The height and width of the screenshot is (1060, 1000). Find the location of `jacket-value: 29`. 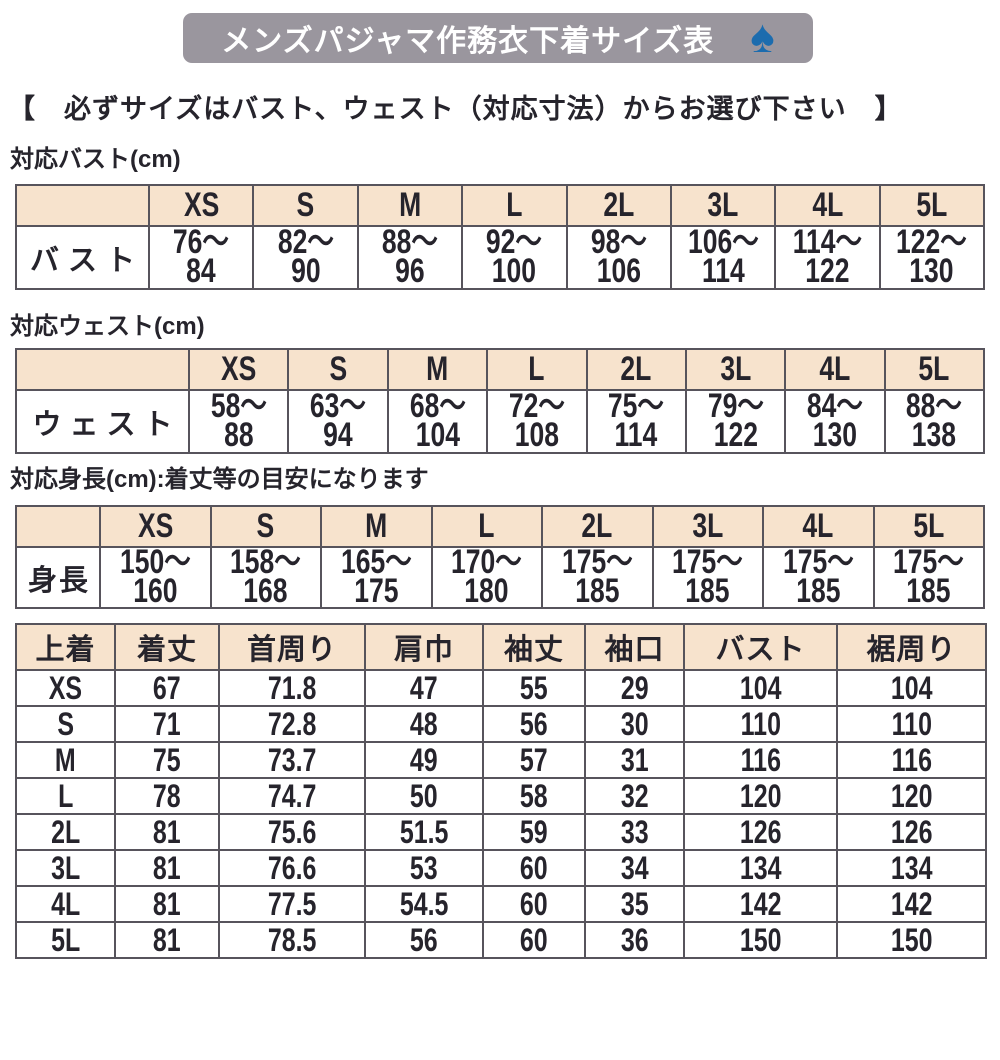

jacket-value: 29 is located at coordinates (634, 688).